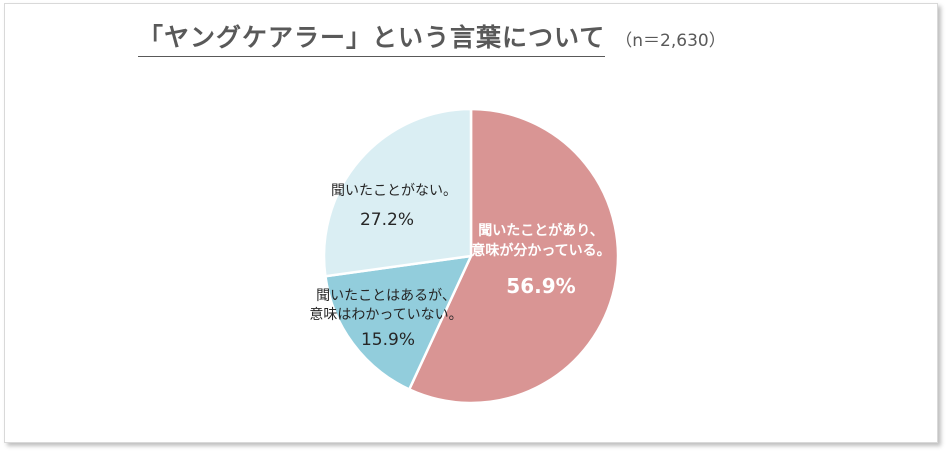 The height and width of the screenshot is (456, 948). Describe the element at coordinates (540, 286) in the screenshot. I see `slice-value-0: 56.9%` at that location.